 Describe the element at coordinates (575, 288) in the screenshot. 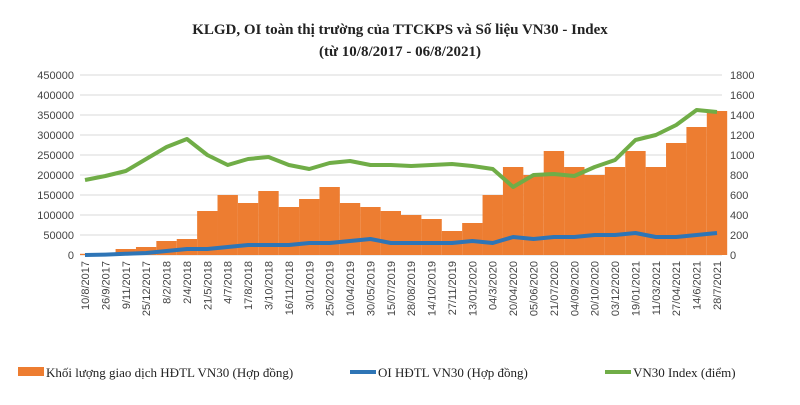

I see `x-tick-label: 04/09/2020` at that location.